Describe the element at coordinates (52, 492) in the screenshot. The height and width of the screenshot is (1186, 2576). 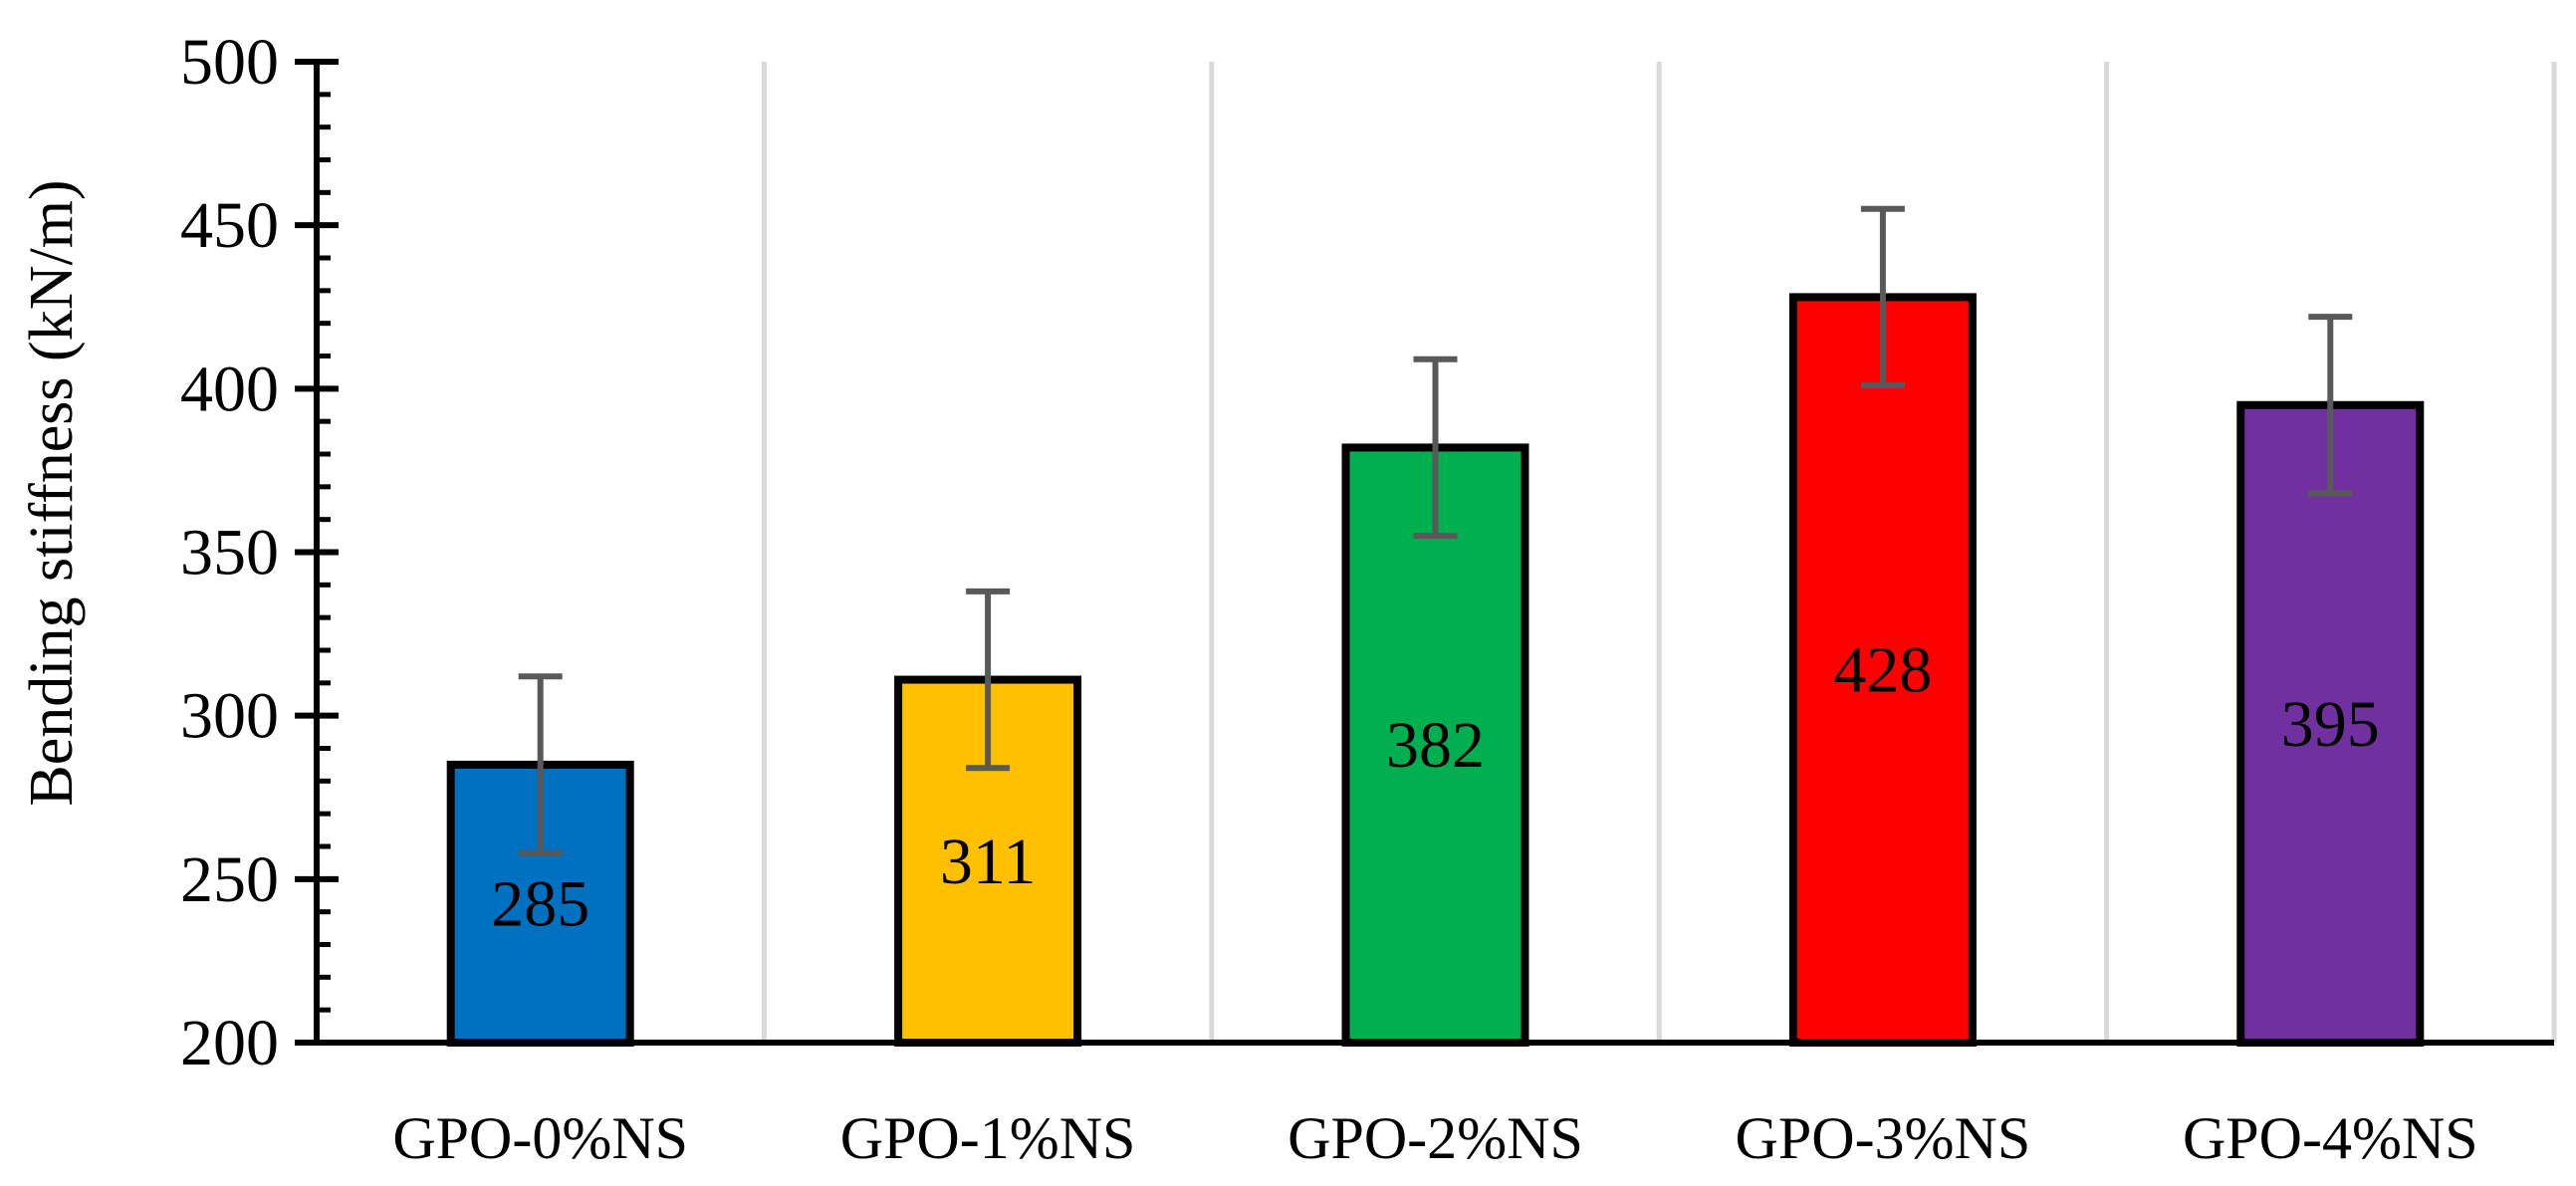
I see `y-axis-title: Bending stiffness (kN/m)` at that location.